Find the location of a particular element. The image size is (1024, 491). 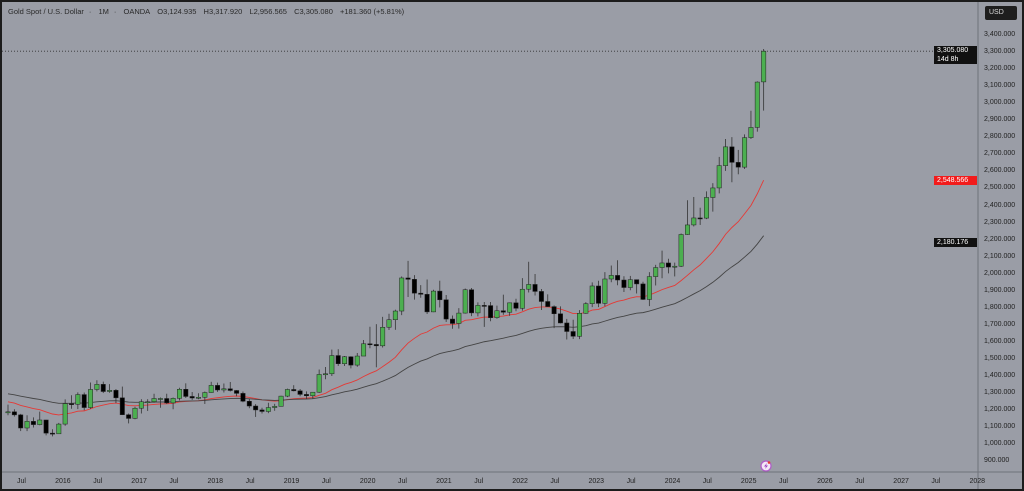

bar-countdown-label: 14d 8h is located at coordinates (948, 60).